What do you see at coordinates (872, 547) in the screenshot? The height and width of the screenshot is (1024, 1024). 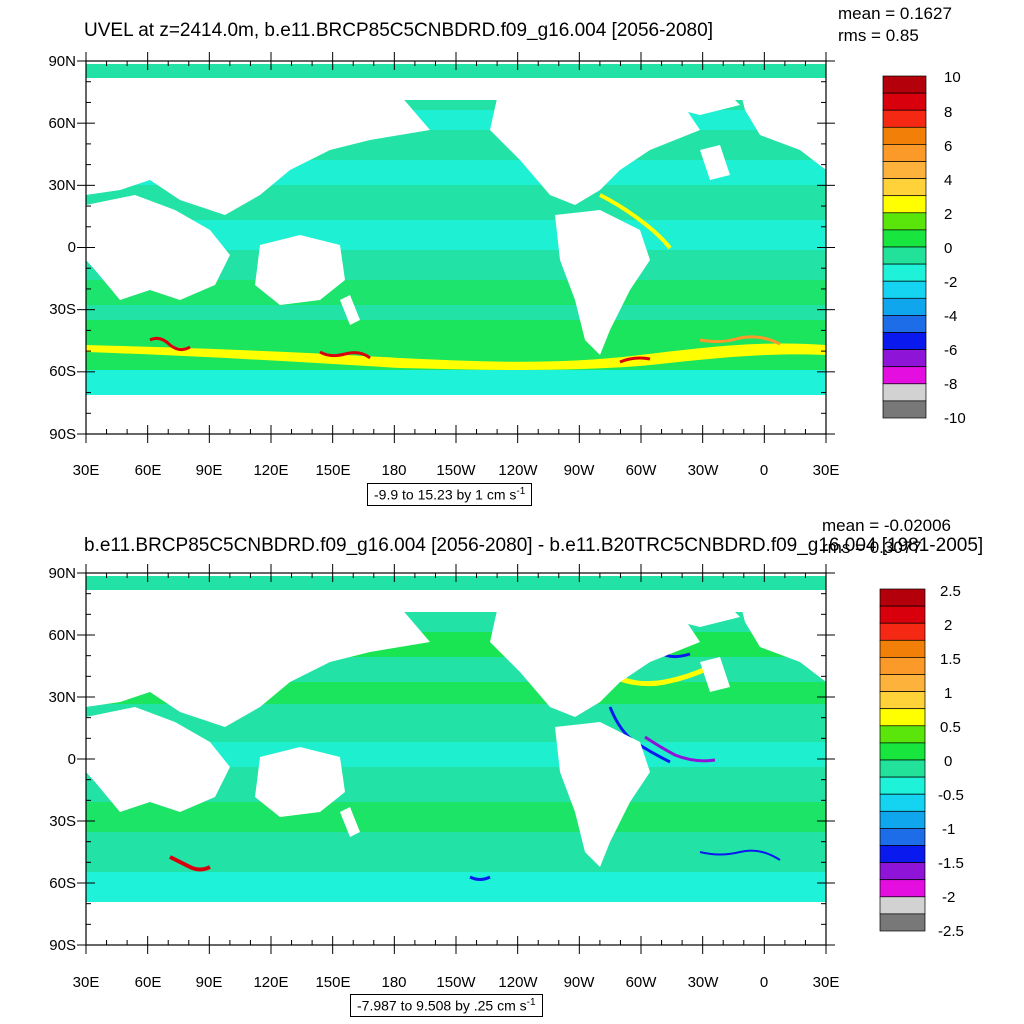 I see `rms-label: rms = 0.3077` at bounding box center [872, 547].